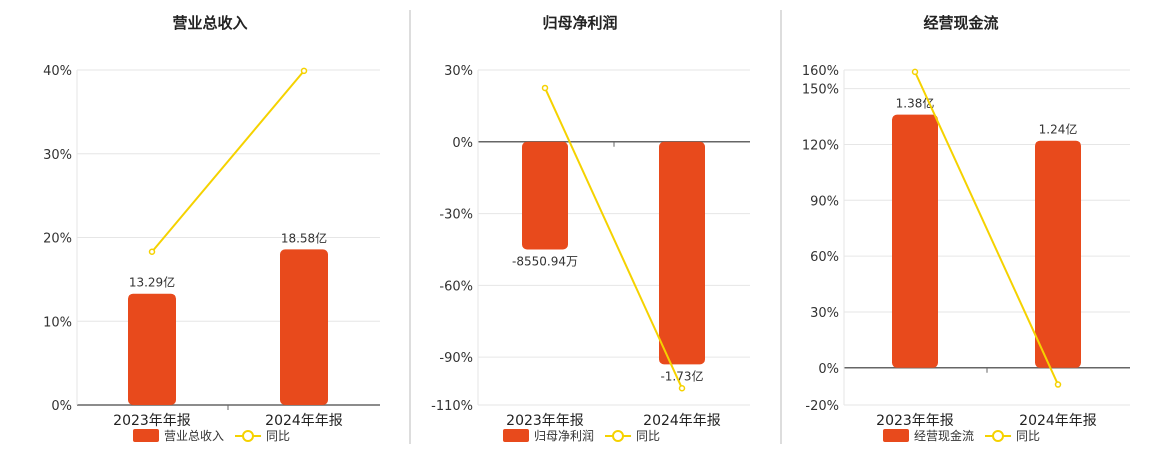 The image size is (1160, 450). I want to click on y-tick-label: 20%, so click(57, 239).